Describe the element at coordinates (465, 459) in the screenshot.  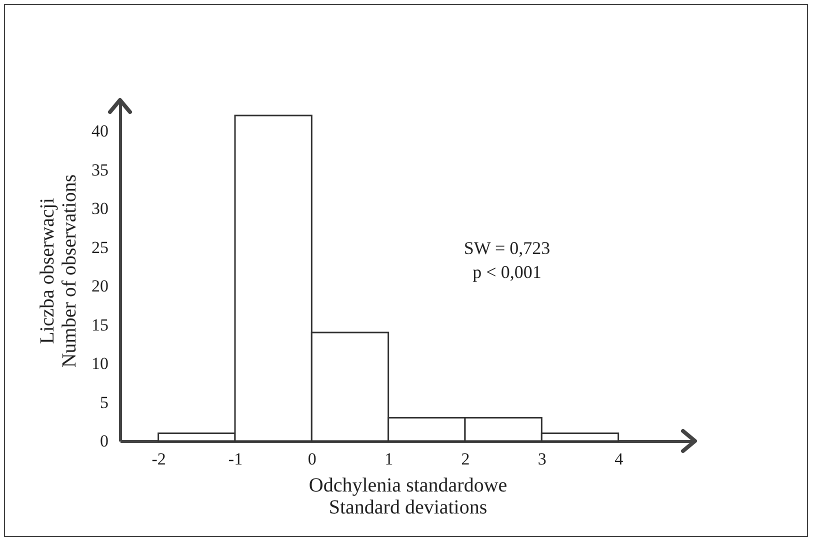
I see `x-tick-label: 2` at that location.